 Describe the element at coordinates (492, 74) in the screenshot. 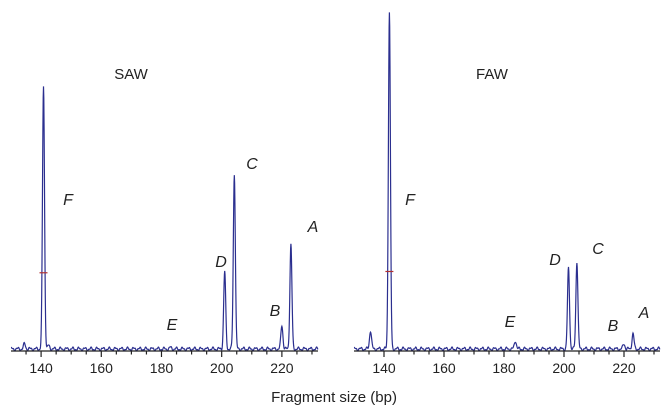

I see `faw-title: FAW` at that location.